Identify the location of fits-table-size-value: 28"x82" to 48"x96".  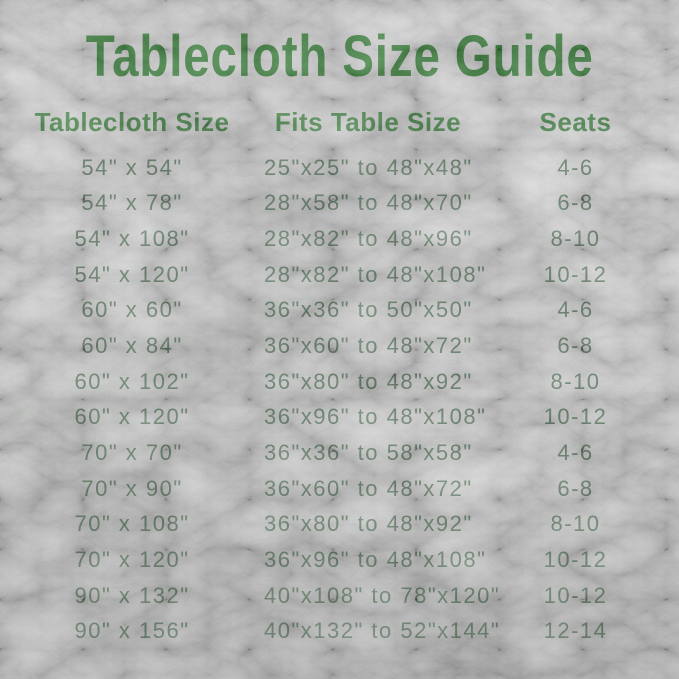
(368, 239).